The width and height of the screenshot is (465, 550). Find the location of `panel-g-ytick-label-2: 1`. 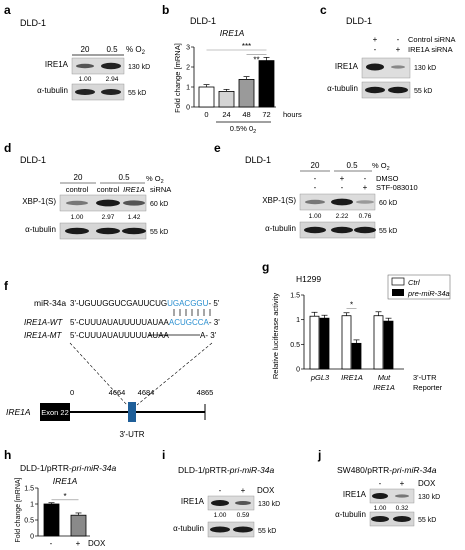

panel-g-ytick-label-2: 1 is located at coordinates (298, 320).